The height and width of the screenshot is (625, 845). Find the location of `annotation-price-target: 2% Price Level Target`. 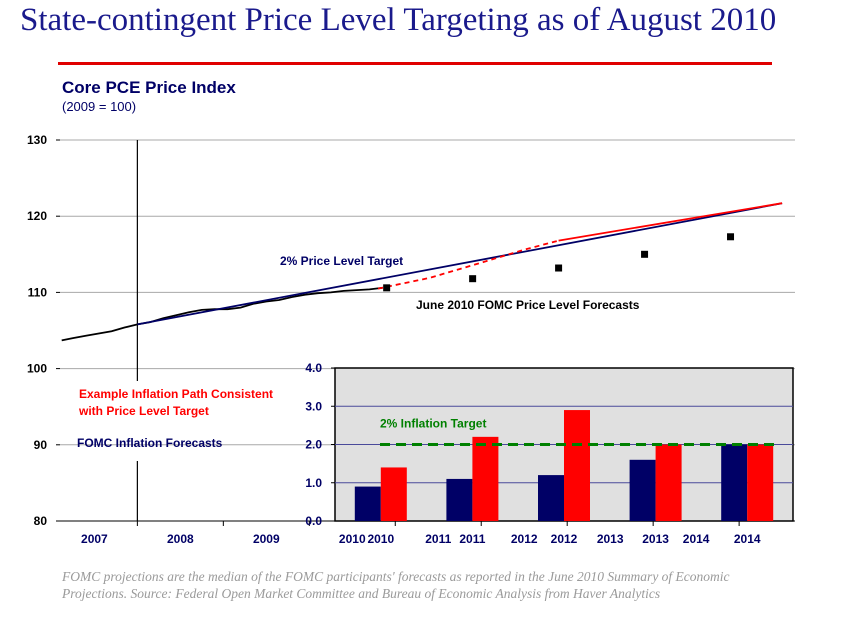

annotation-price-target: 2% Price Level Target is located at coordinates (341, 261).